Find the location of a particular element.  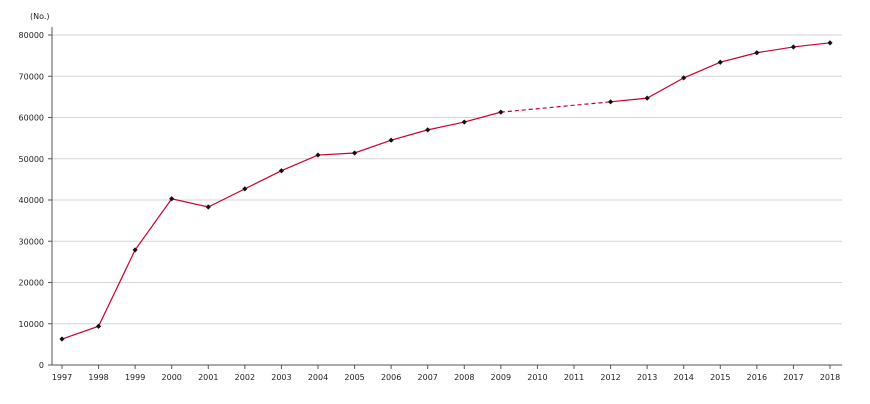

y-tick-label: 50000 is located at coordinates (31, 159).